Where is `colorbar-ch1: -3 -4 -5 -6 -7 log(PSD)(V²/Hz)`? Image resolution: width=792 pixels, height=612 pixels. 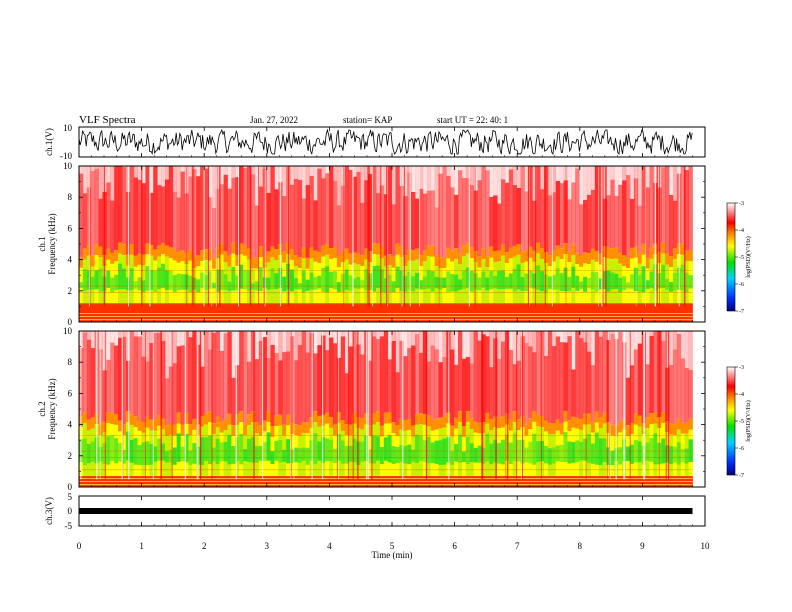 colorbar-ch1: -3 -4 -5 -6 -7 log(PSD)(V²/Hz) is located at coordinates (739, 258).